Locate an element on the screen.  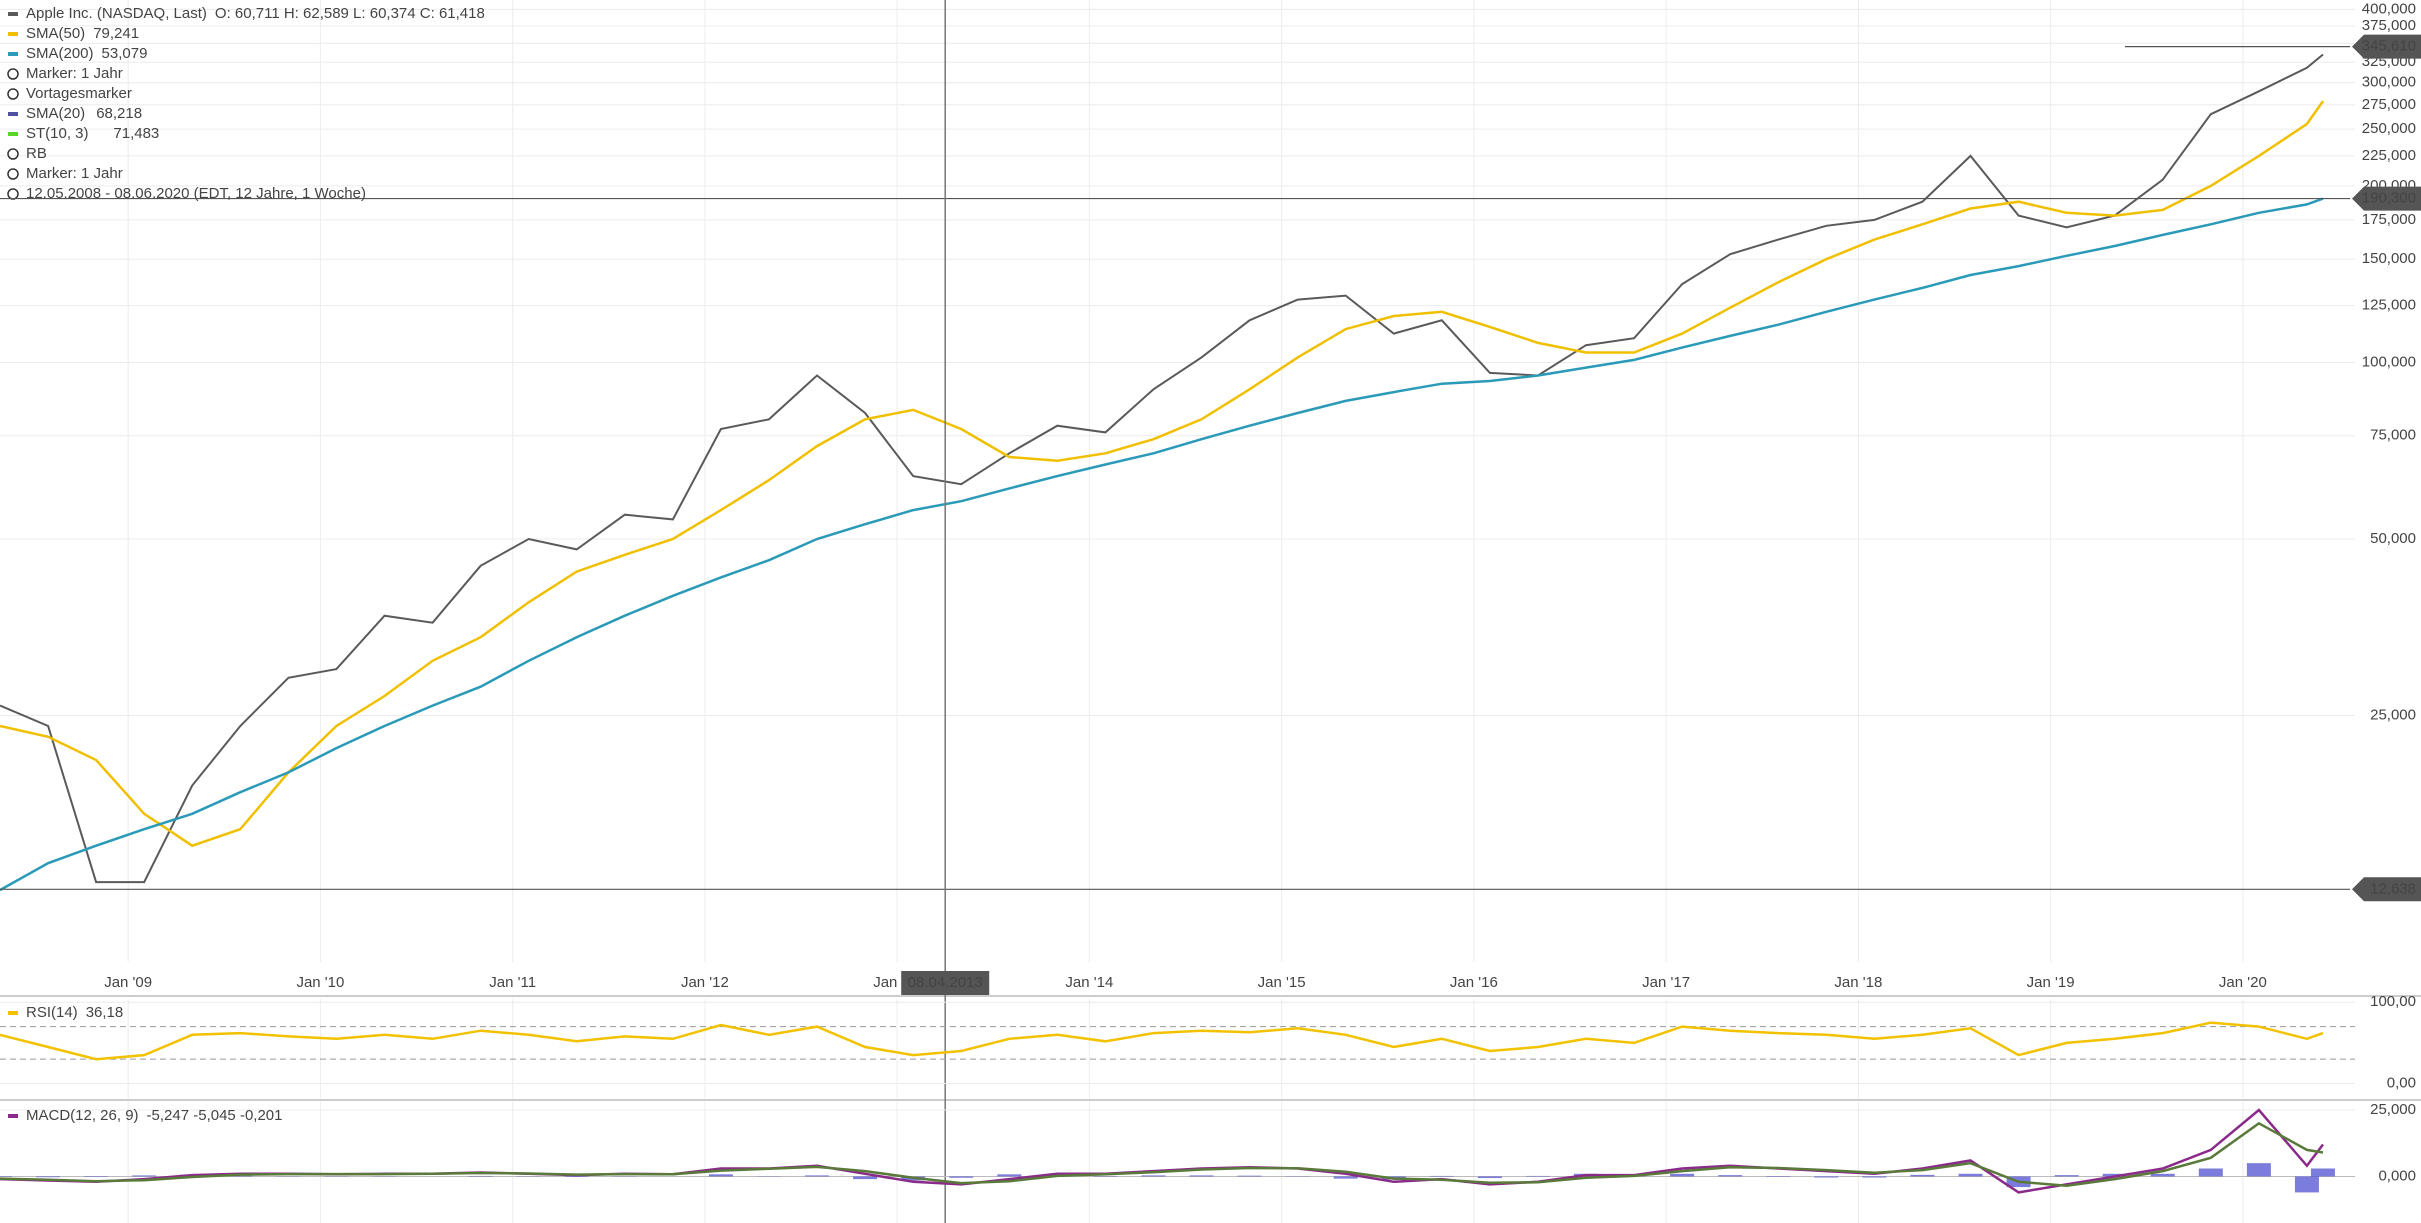
y-tick-label: 400,000 is located at coordinates (2389, 8).